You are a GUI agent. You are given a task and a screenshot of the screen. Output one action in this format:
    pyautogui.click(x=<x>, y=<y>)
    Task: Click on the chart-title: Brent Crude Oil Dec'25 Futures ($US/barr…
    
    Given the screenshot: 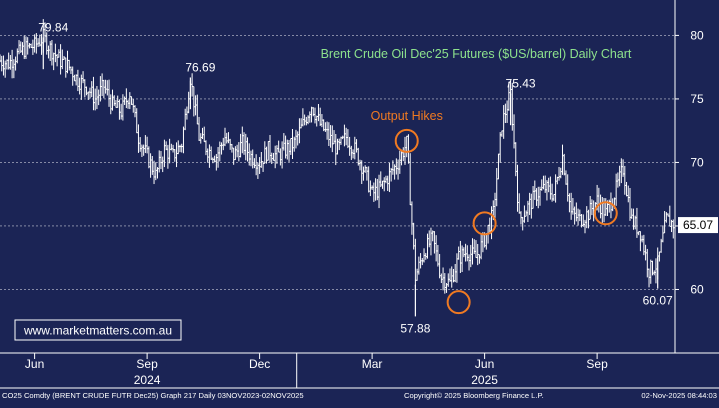 What is the action you would take?
    pyautogui.click(x=476, y=54)
    